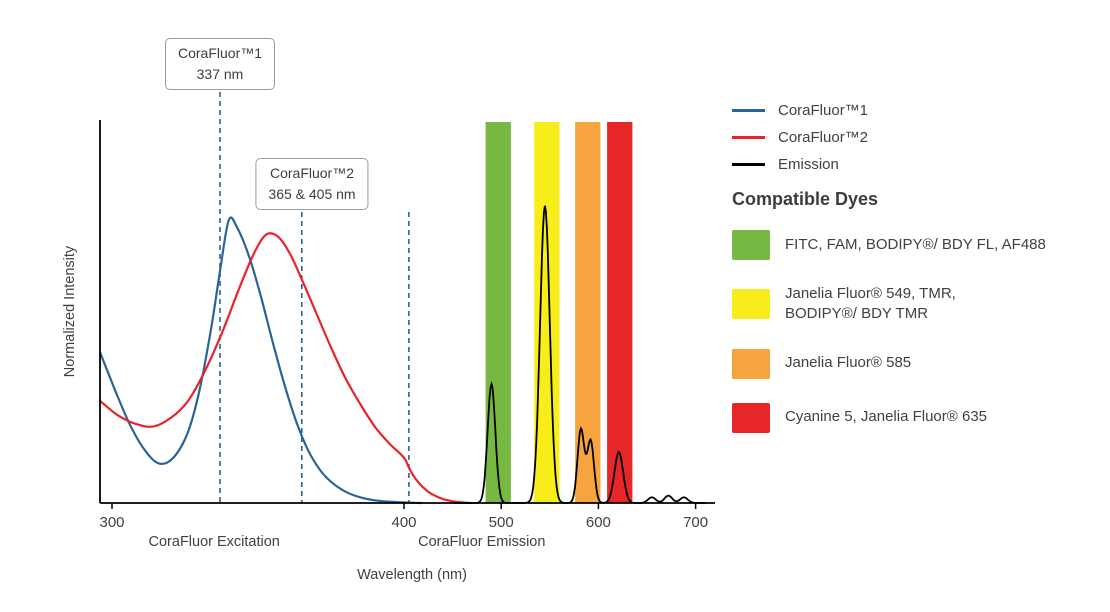 Image resolution: width=1110 pixels, height=612 pixels. Describe the element at coordinates (886, 417) in the screenshot. I see `dye-label: Cyanine 5, Janelia Fluor® 635` at that location.